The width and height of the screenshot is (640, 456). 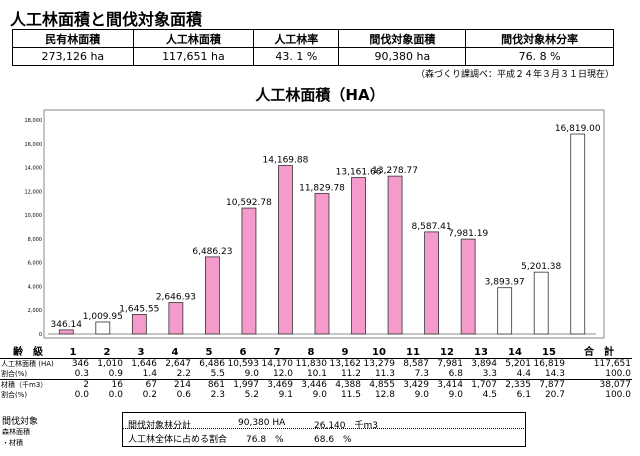 What do you see at coordinates (14, 395) in the screenshot?
I see `row-label: 割合(%)` at bounding box center [14, 395].